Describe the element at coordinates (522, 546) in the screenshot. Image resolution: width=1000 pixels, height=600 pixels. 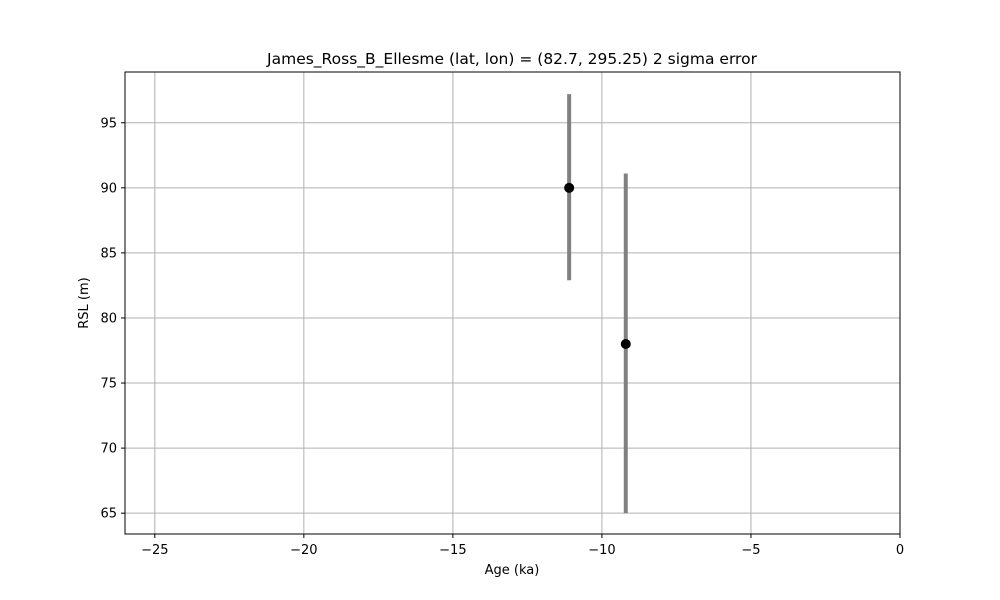
I see `x-axis-ticks: −25 −20 −15 −10 −5 0` at that location.